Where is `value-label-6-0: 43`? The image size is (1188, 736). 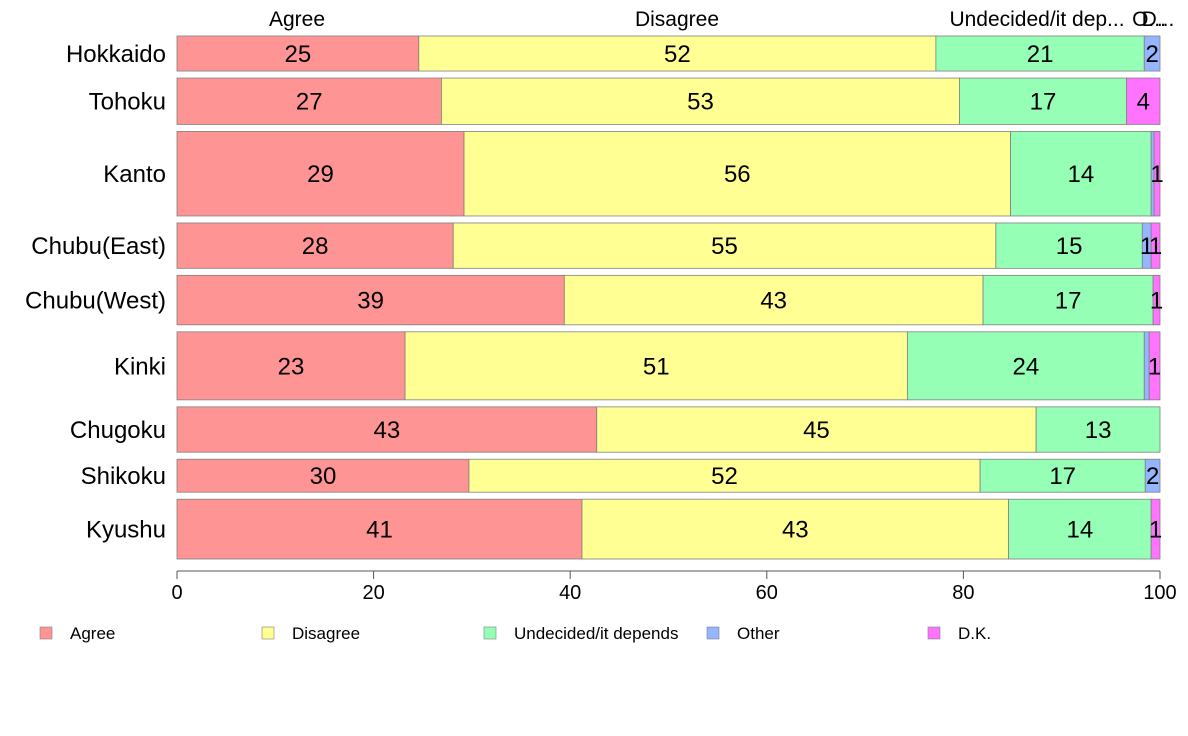
value-label-6-0: 43 is located at coordinates (387, 430).